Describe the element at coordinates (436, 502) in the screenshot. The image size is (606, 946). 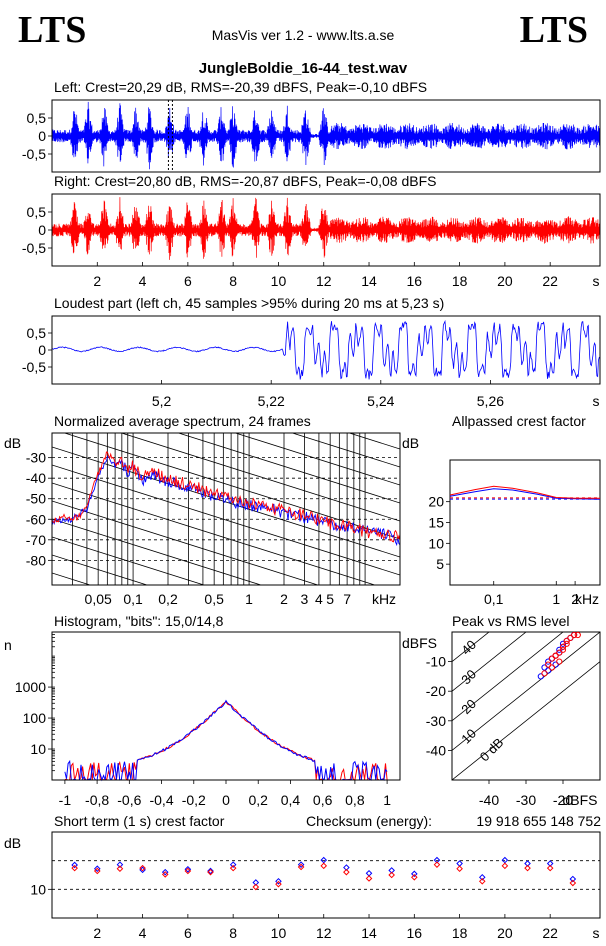
I see `allpassed-ytick-label: 20` at that location.